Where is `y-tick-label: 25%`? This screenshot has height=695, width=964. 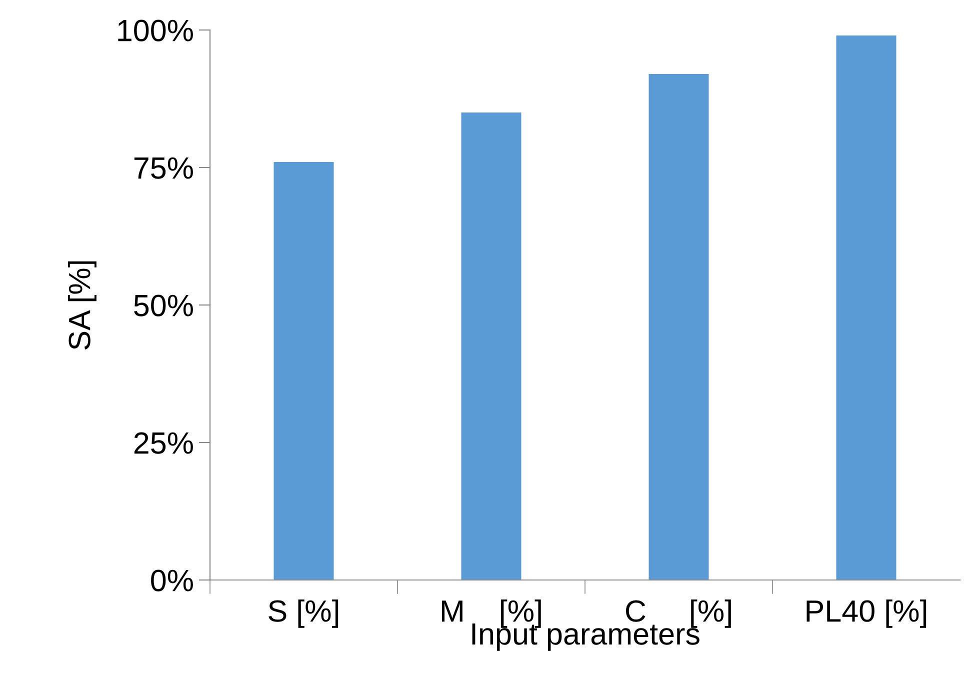
y-tick-label: 25% is located at coordinates (163, 443).